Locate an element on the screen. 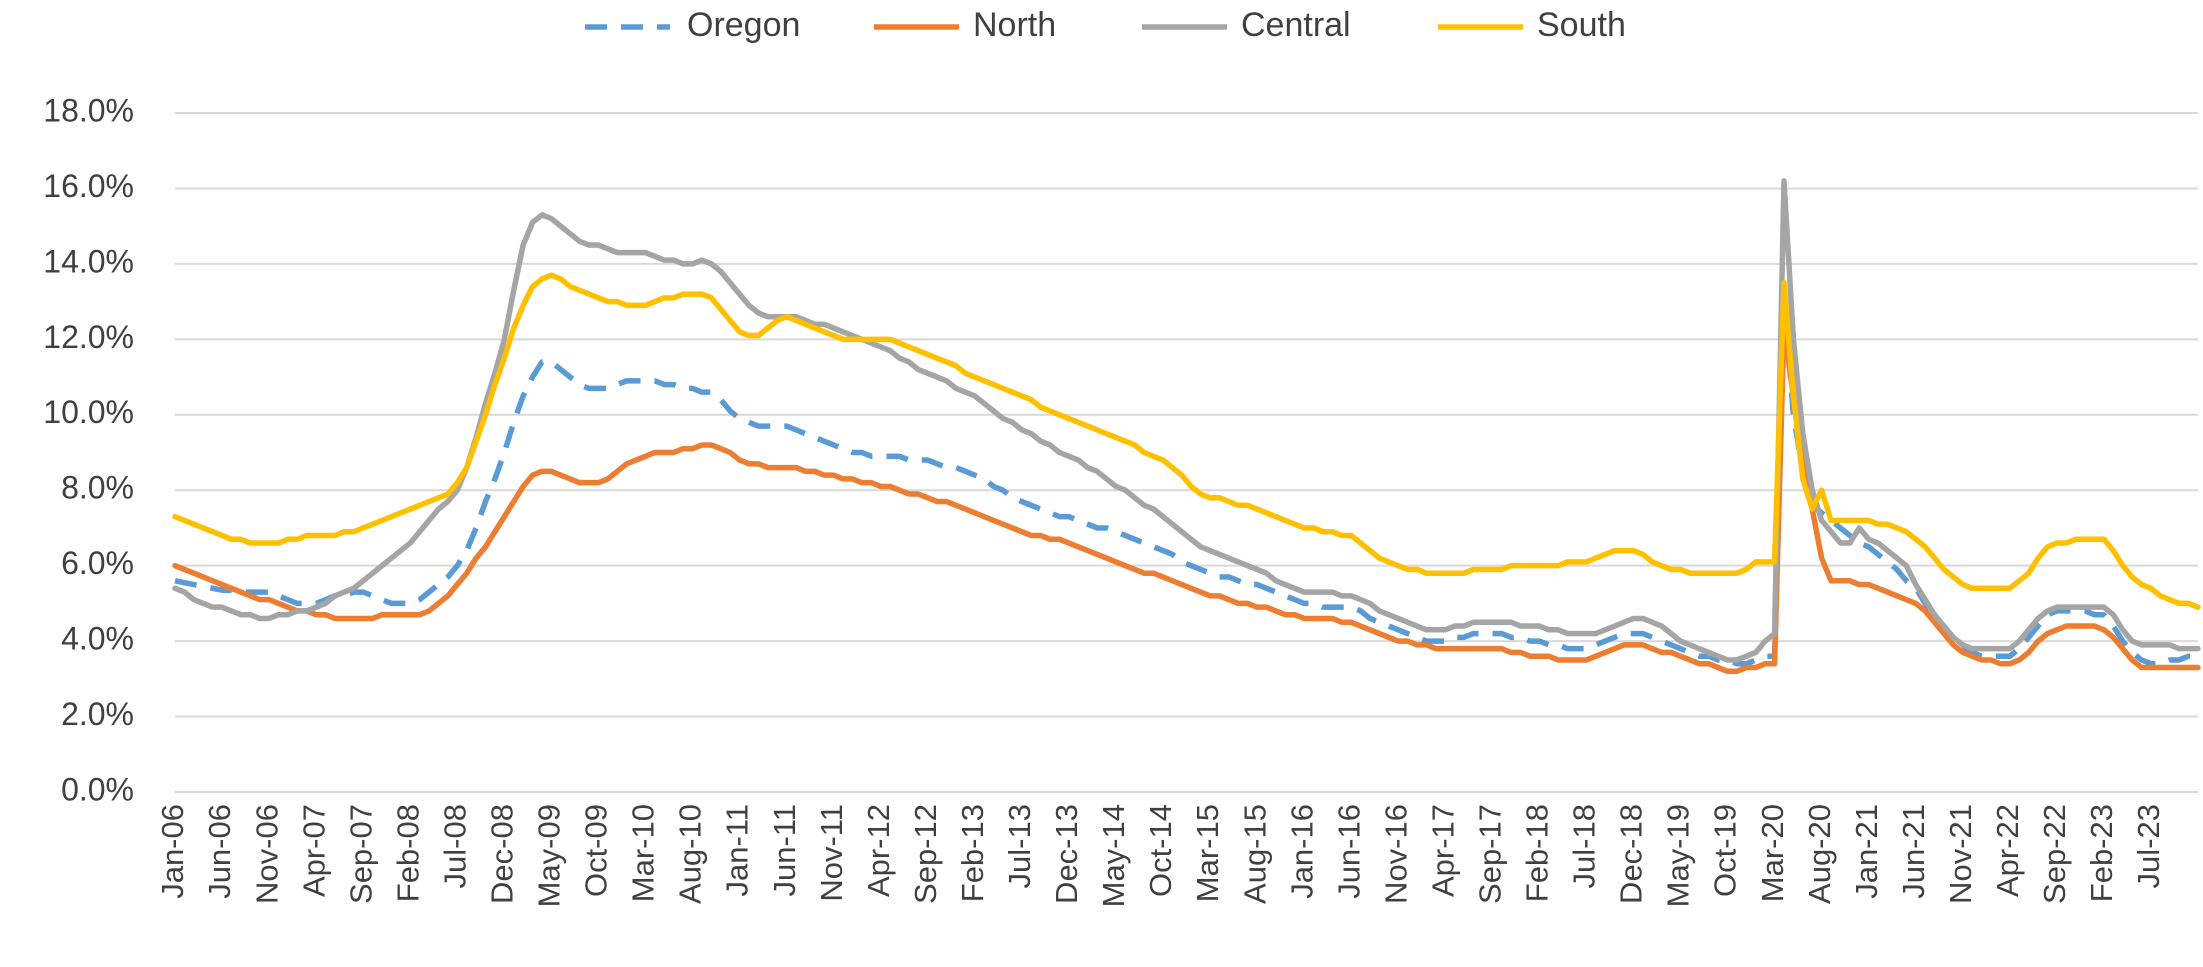  x-tick-label: Nov-16 is located at coordinates (1395, 854).